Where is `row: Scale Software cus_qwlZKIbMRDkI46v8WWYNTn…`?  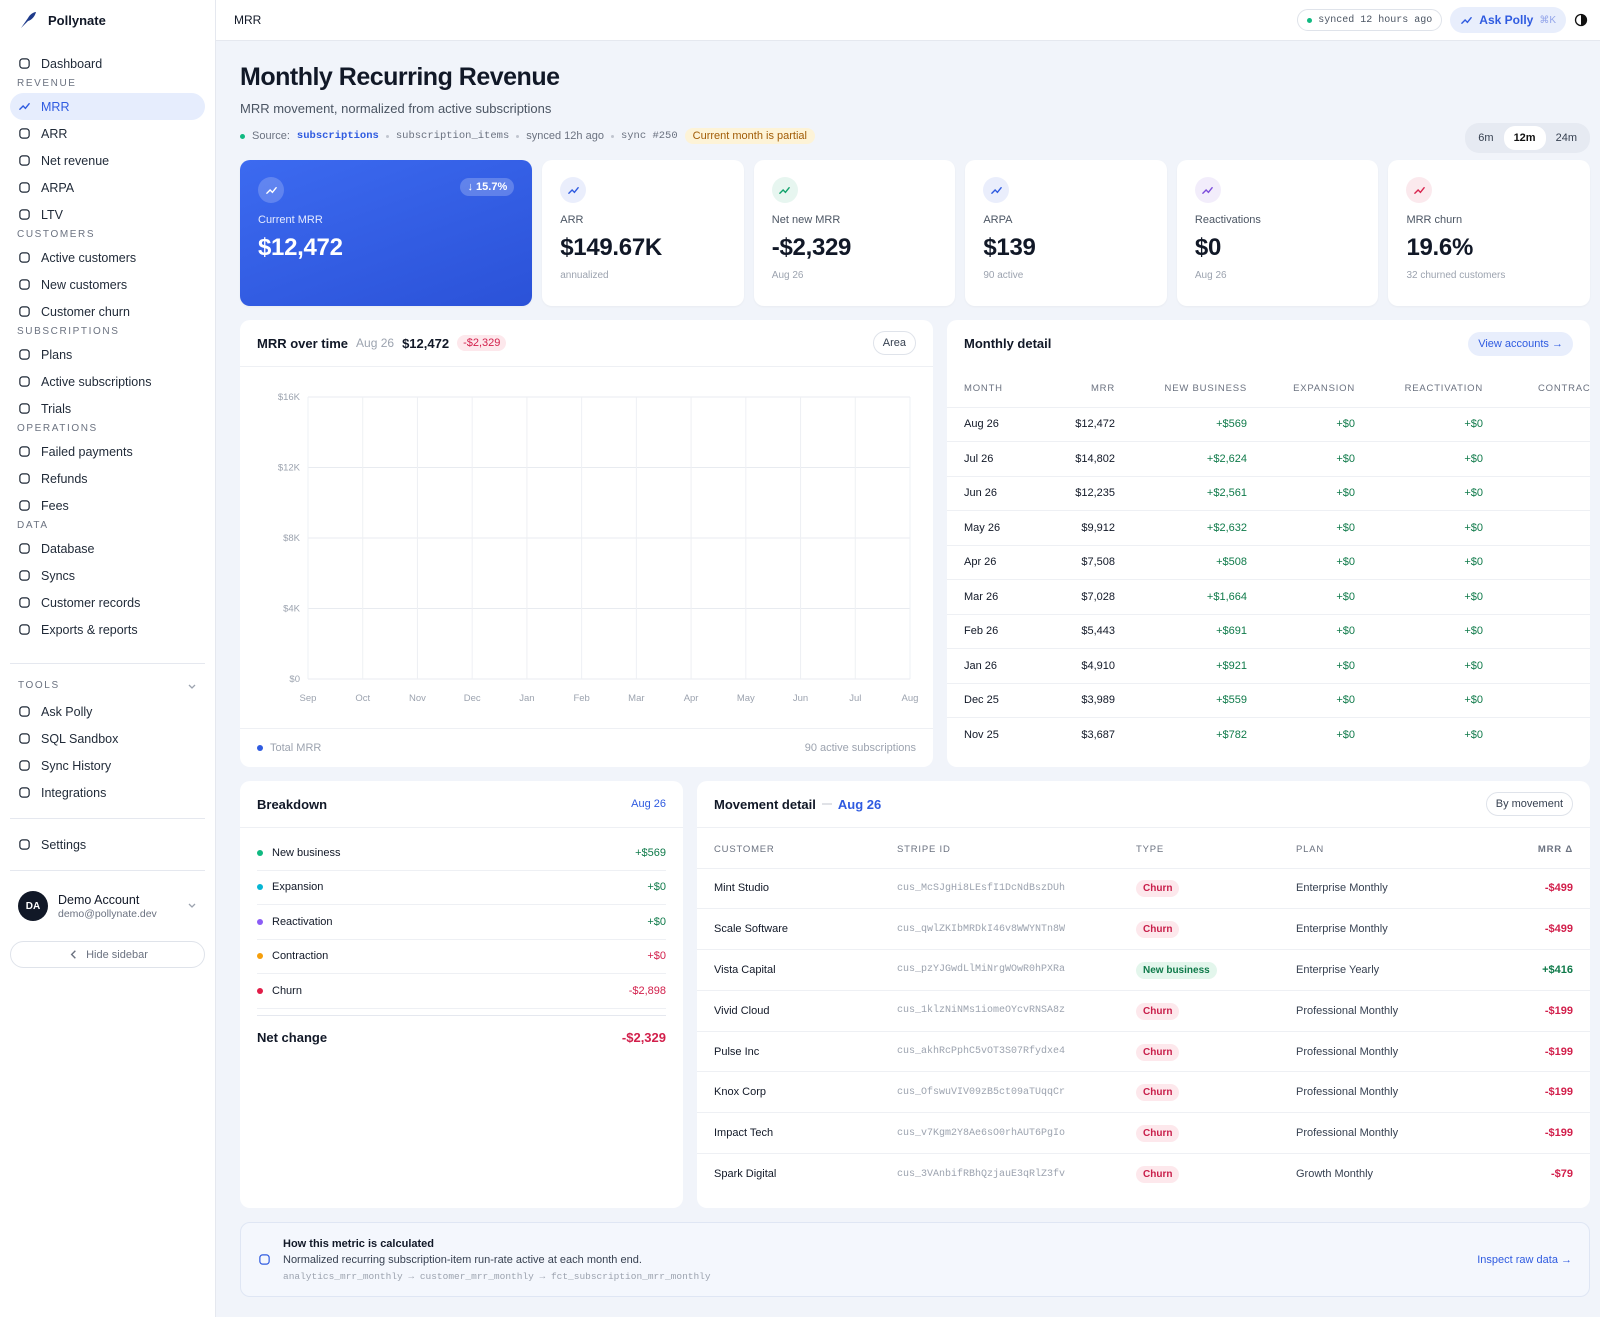
row: Scale Software cus_qwlZKIbMRDkI46v8WWYNTn… is located at coordinates (1143, 929).